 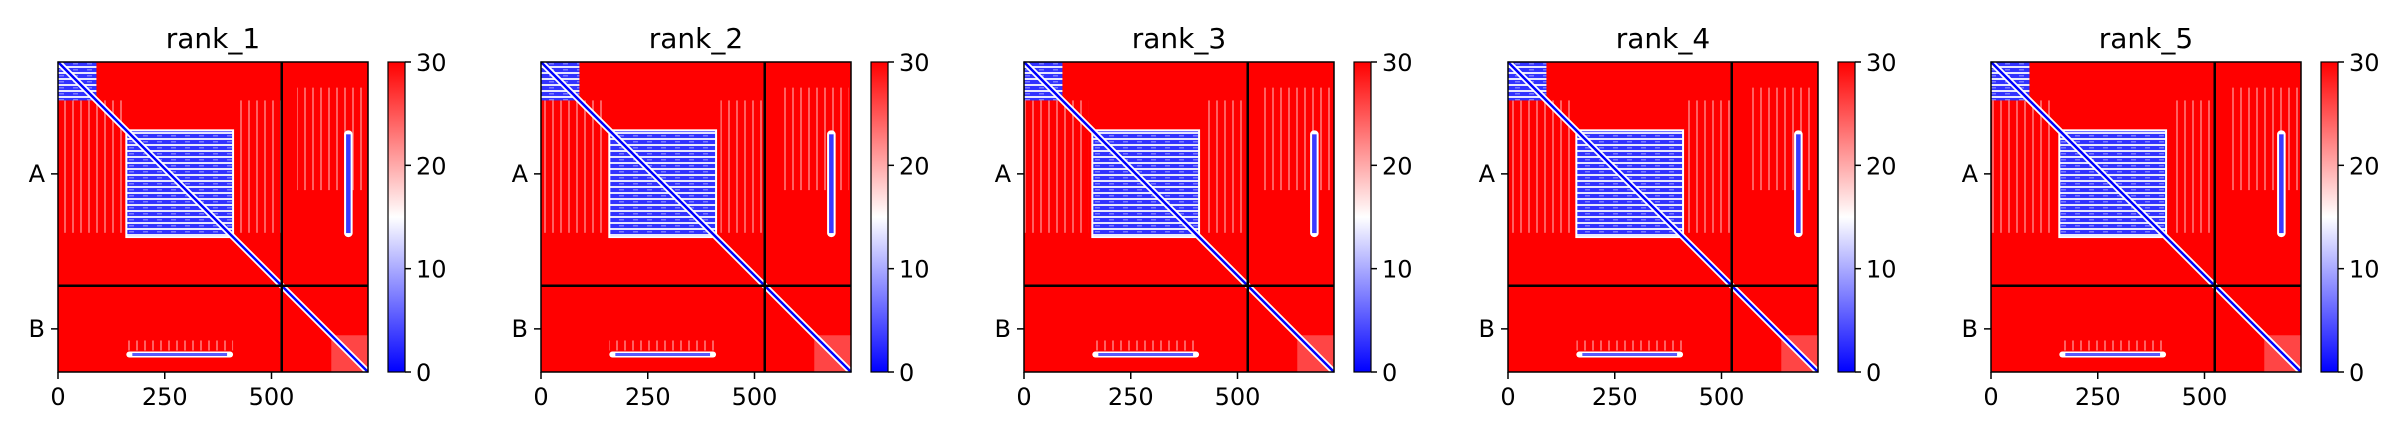 What do you see at coordinates (1663, 38) in the screenshot?
I see `panel-title: rank_4` at bounding box center [1663, 38].